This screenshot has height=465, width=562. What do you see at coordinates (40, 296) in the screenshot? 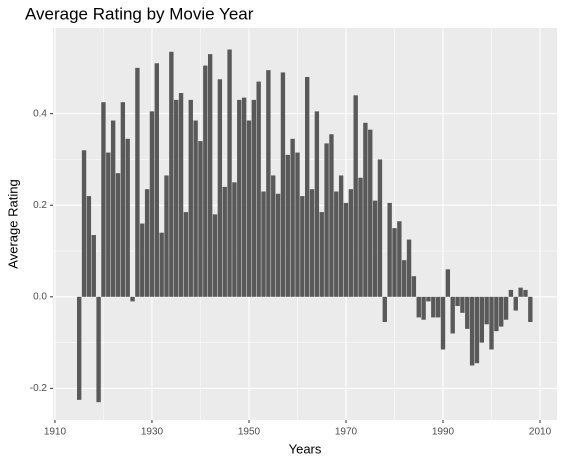
I see `y-tick-label: 0.0` at bounding box center [40, 296].